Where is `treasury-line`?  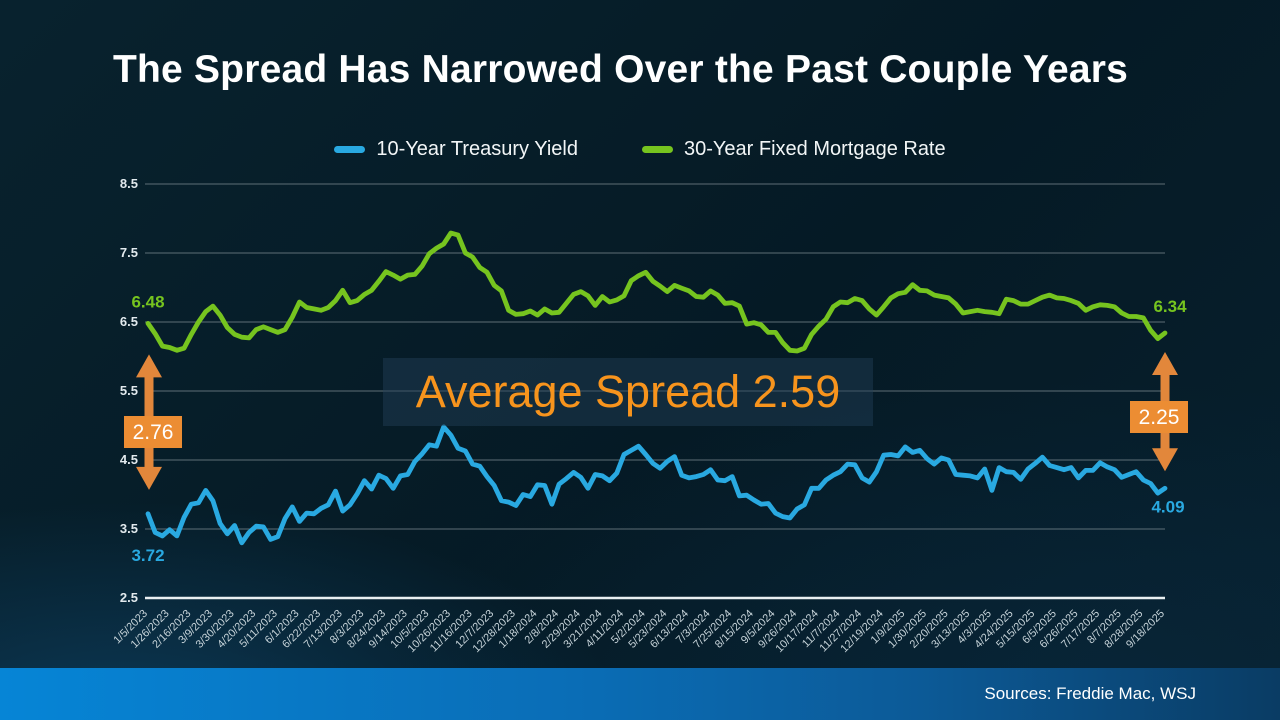
treasury-line is located at coordinates (656, 485).